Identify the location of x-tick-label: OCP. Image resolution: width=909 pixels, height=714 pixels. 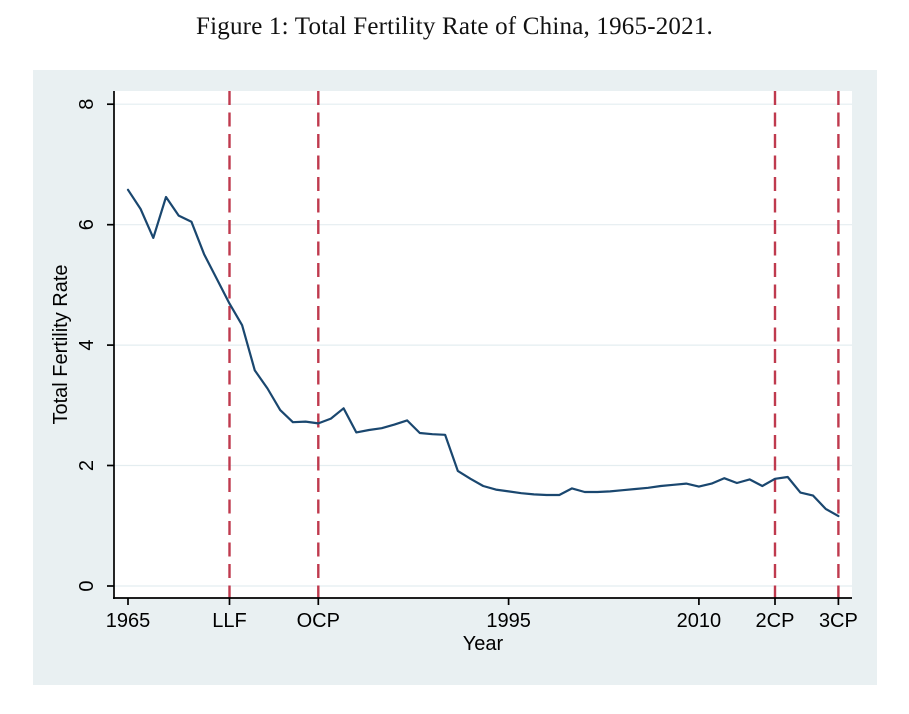
(318, 621).